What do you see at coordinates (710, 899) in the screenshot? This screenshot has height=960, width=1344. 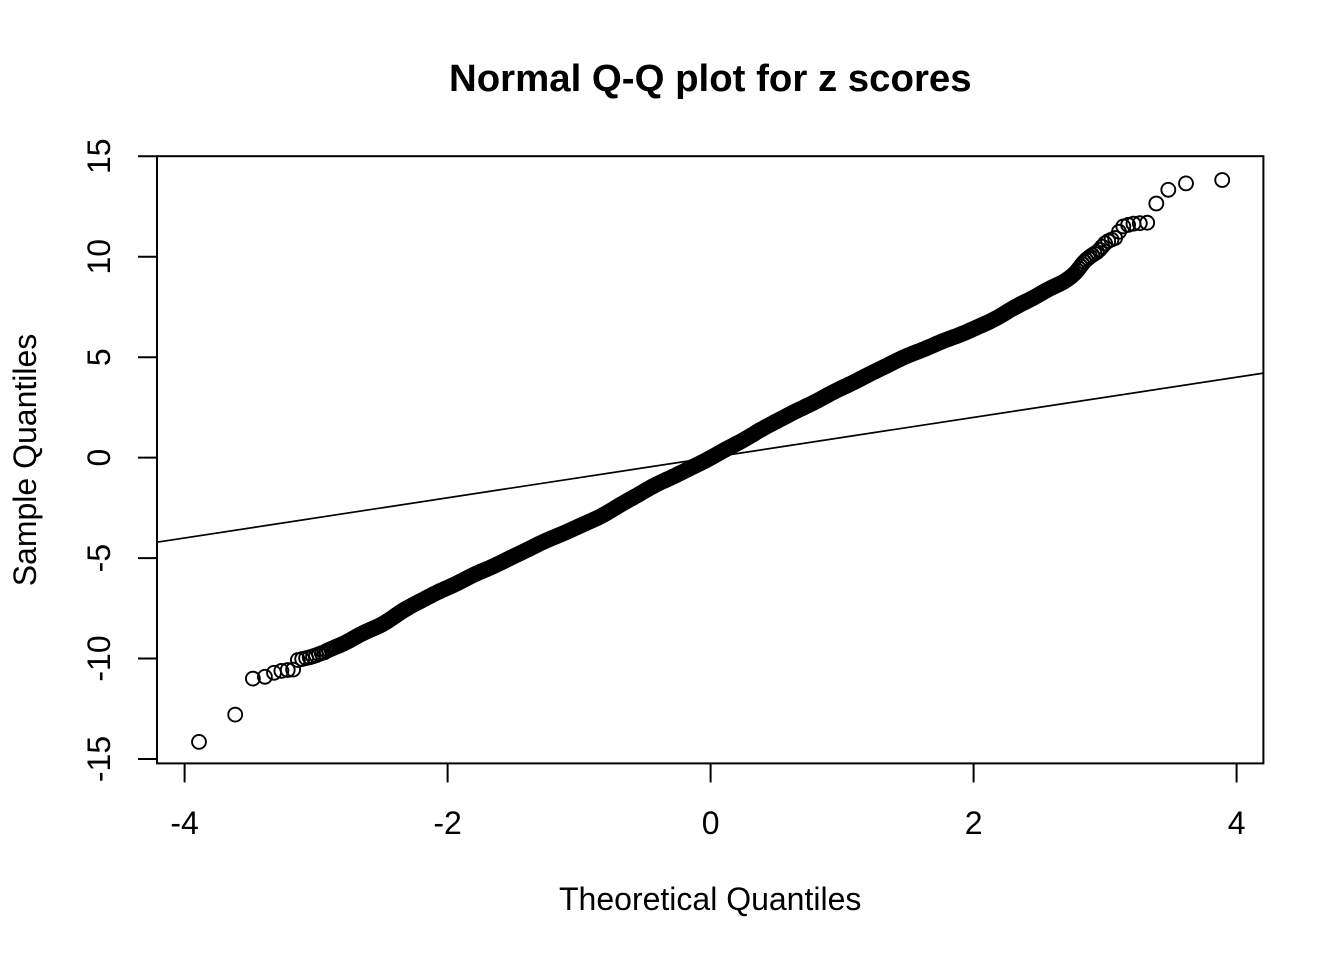 I see `svg-text: Theoretical Quantiles` at bounding box center [710, 899].